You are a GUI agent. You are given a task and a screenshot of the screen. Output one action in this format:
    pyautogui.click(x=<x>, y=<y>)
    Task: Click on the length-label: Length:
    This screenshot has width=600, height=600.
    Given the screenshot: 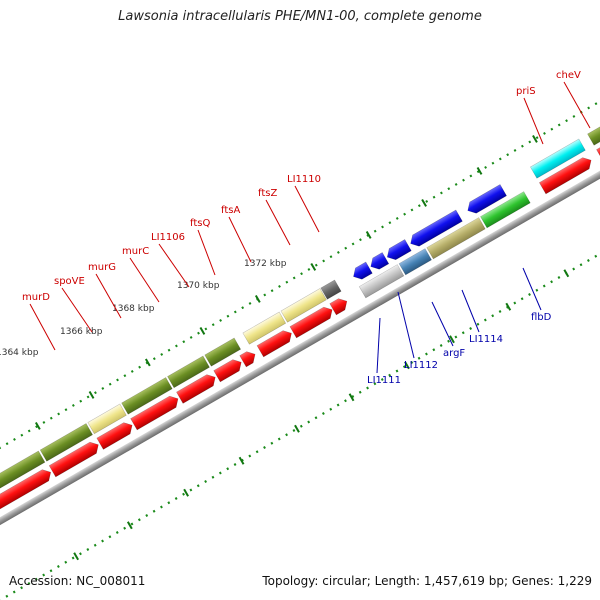 What is the action you would take?
    pyautogui.click(x=397, y=581)
    